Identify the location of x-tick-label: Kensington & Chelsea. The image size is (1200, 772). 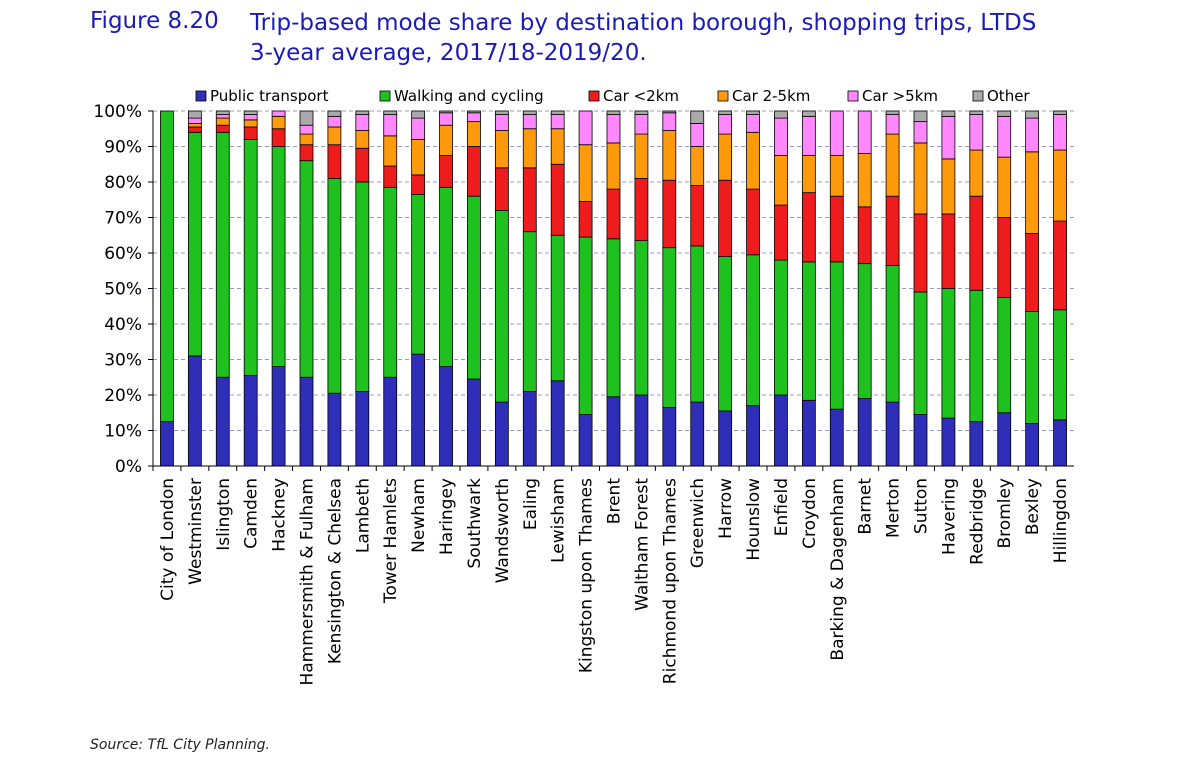
(335, 571).